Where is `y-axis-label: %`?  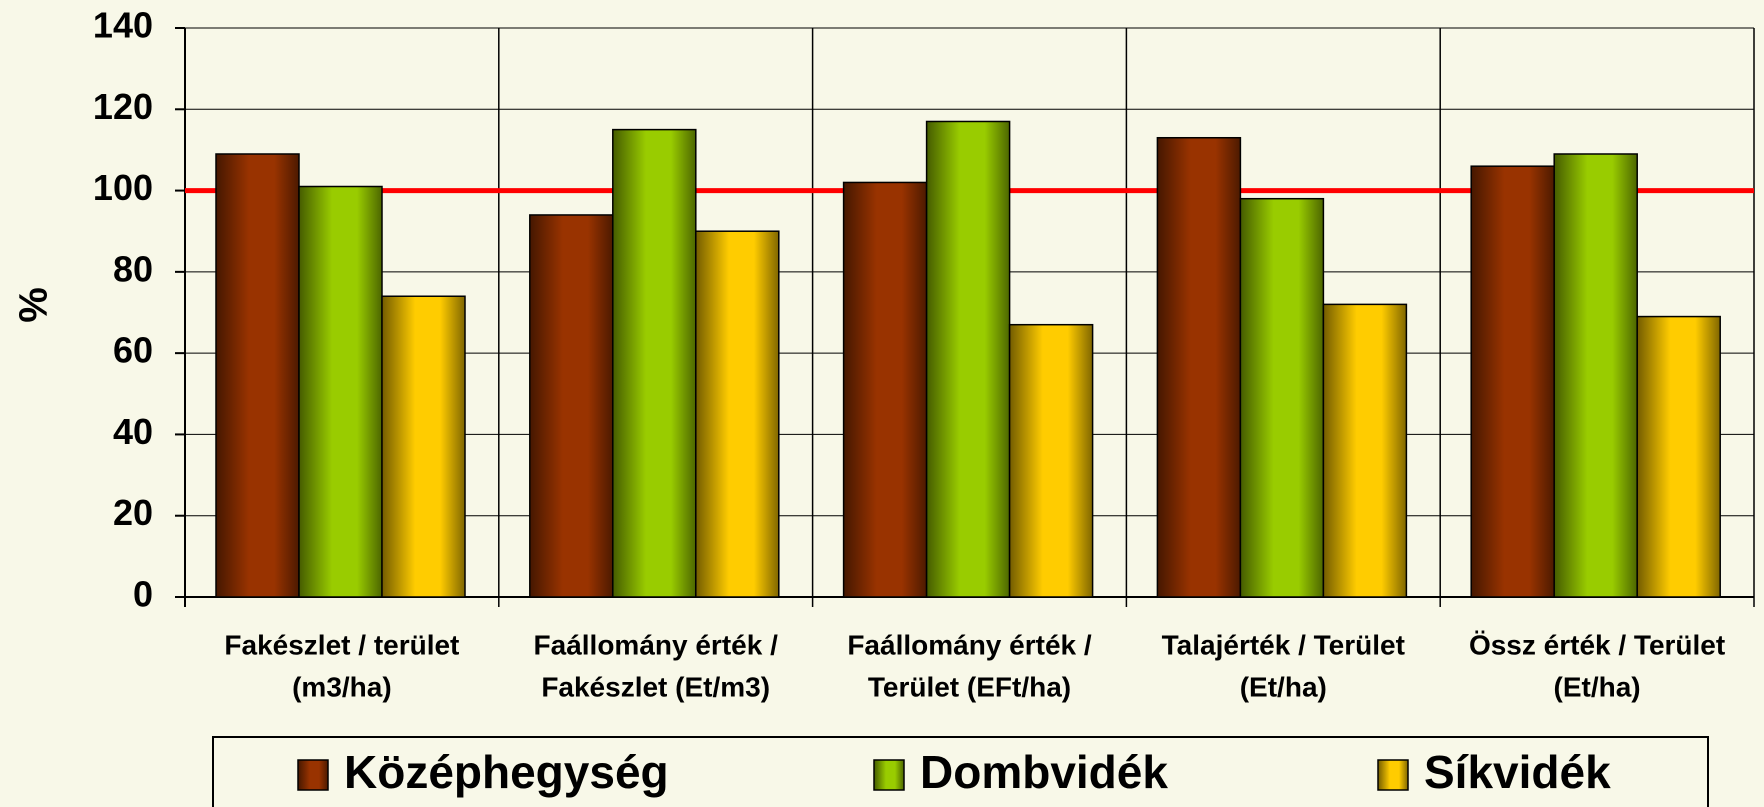 y-axis-label: % is located at coordinates (34, 305).